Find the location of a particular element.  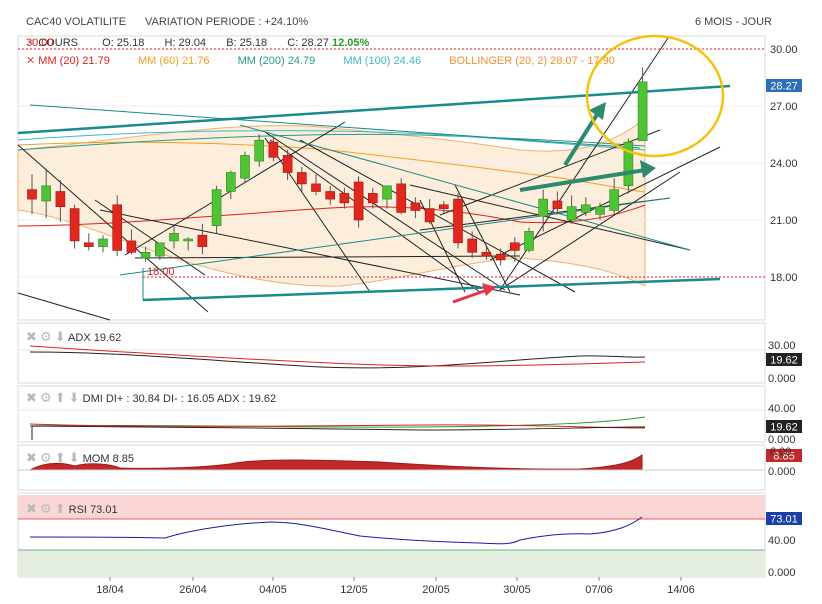

x-tick-label: 14/06 is located at coordinates (681, 590).